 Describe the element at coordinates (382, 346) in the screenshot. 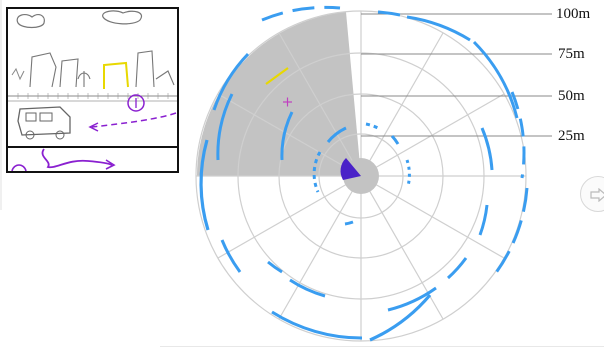

I see `bottom-divider` at that location.